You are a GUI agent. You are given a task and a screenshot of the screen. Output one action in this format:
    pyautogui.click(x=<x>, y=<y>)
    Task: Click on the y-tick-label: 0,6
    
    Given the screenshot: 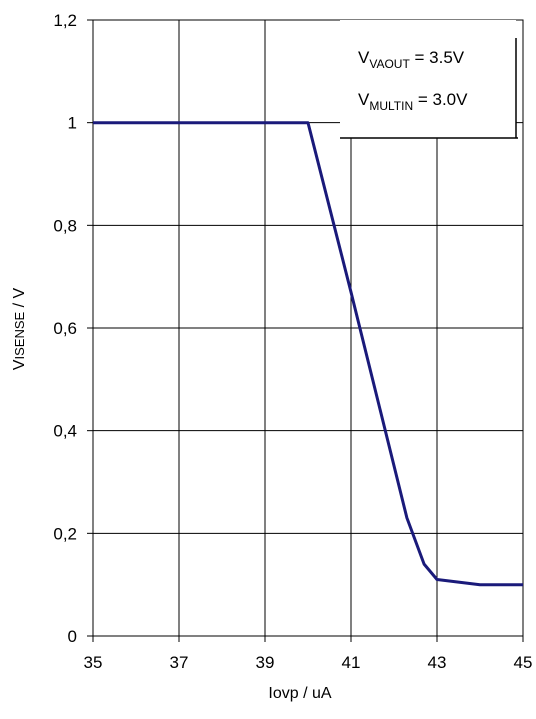 What is the action you would take?
    pyautogui.click(x=65, y=328)
    